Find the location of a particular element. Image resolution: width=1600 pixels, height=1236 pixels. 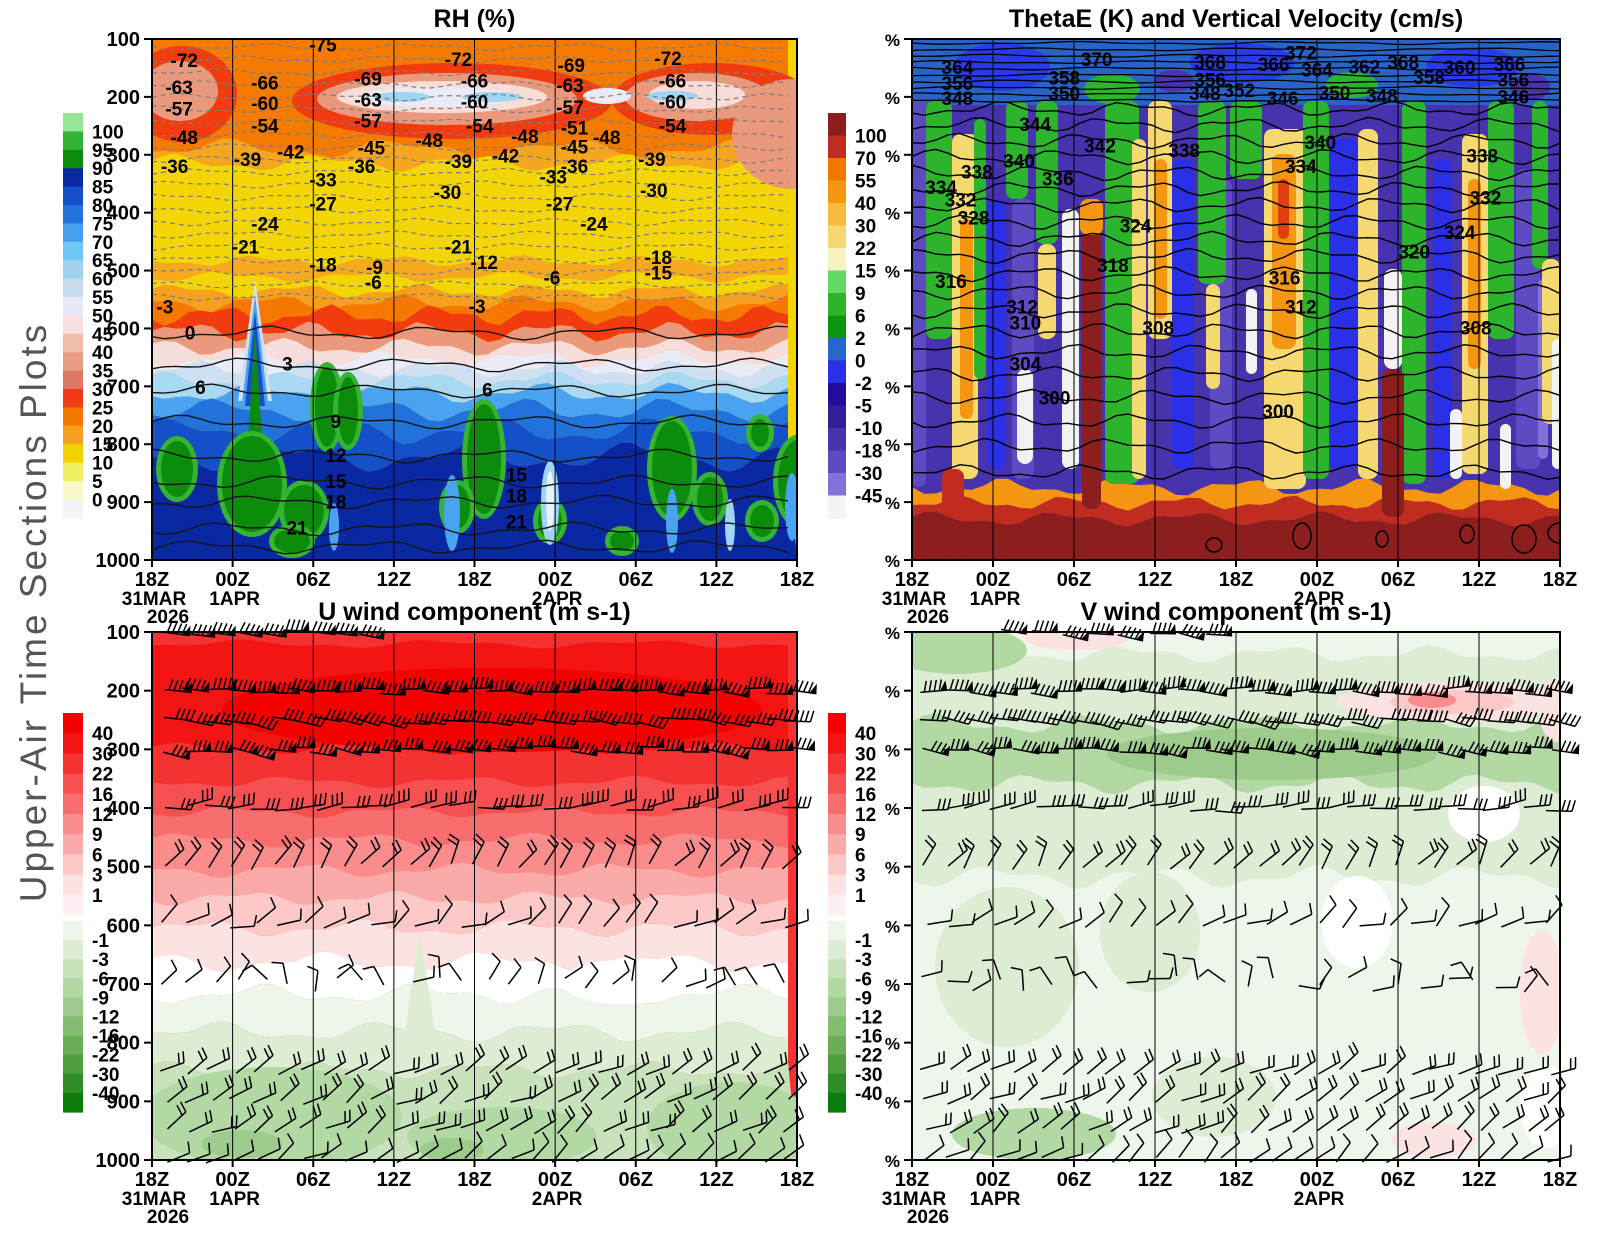

colorbar-label: -40 is located at coordinates (105, 1094).